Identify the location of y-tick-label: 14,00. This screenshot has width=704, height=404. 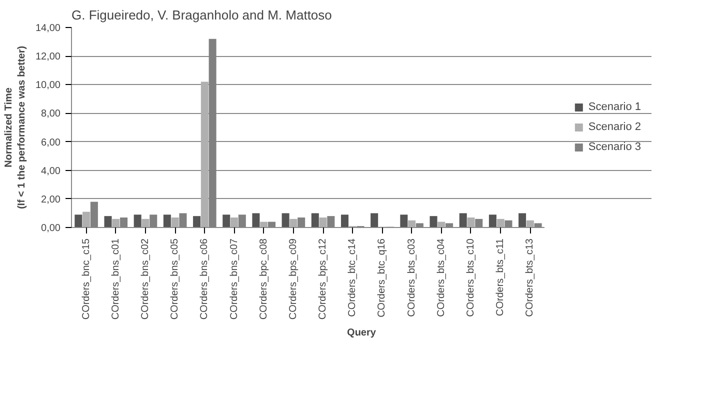
(48, 28).